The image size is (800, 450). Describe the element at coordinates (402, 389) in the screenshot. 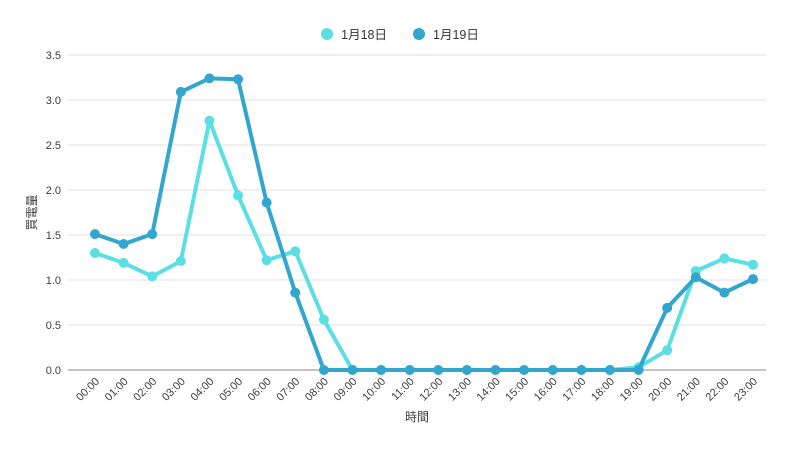

I see `svg-text: 11:00` at that location.